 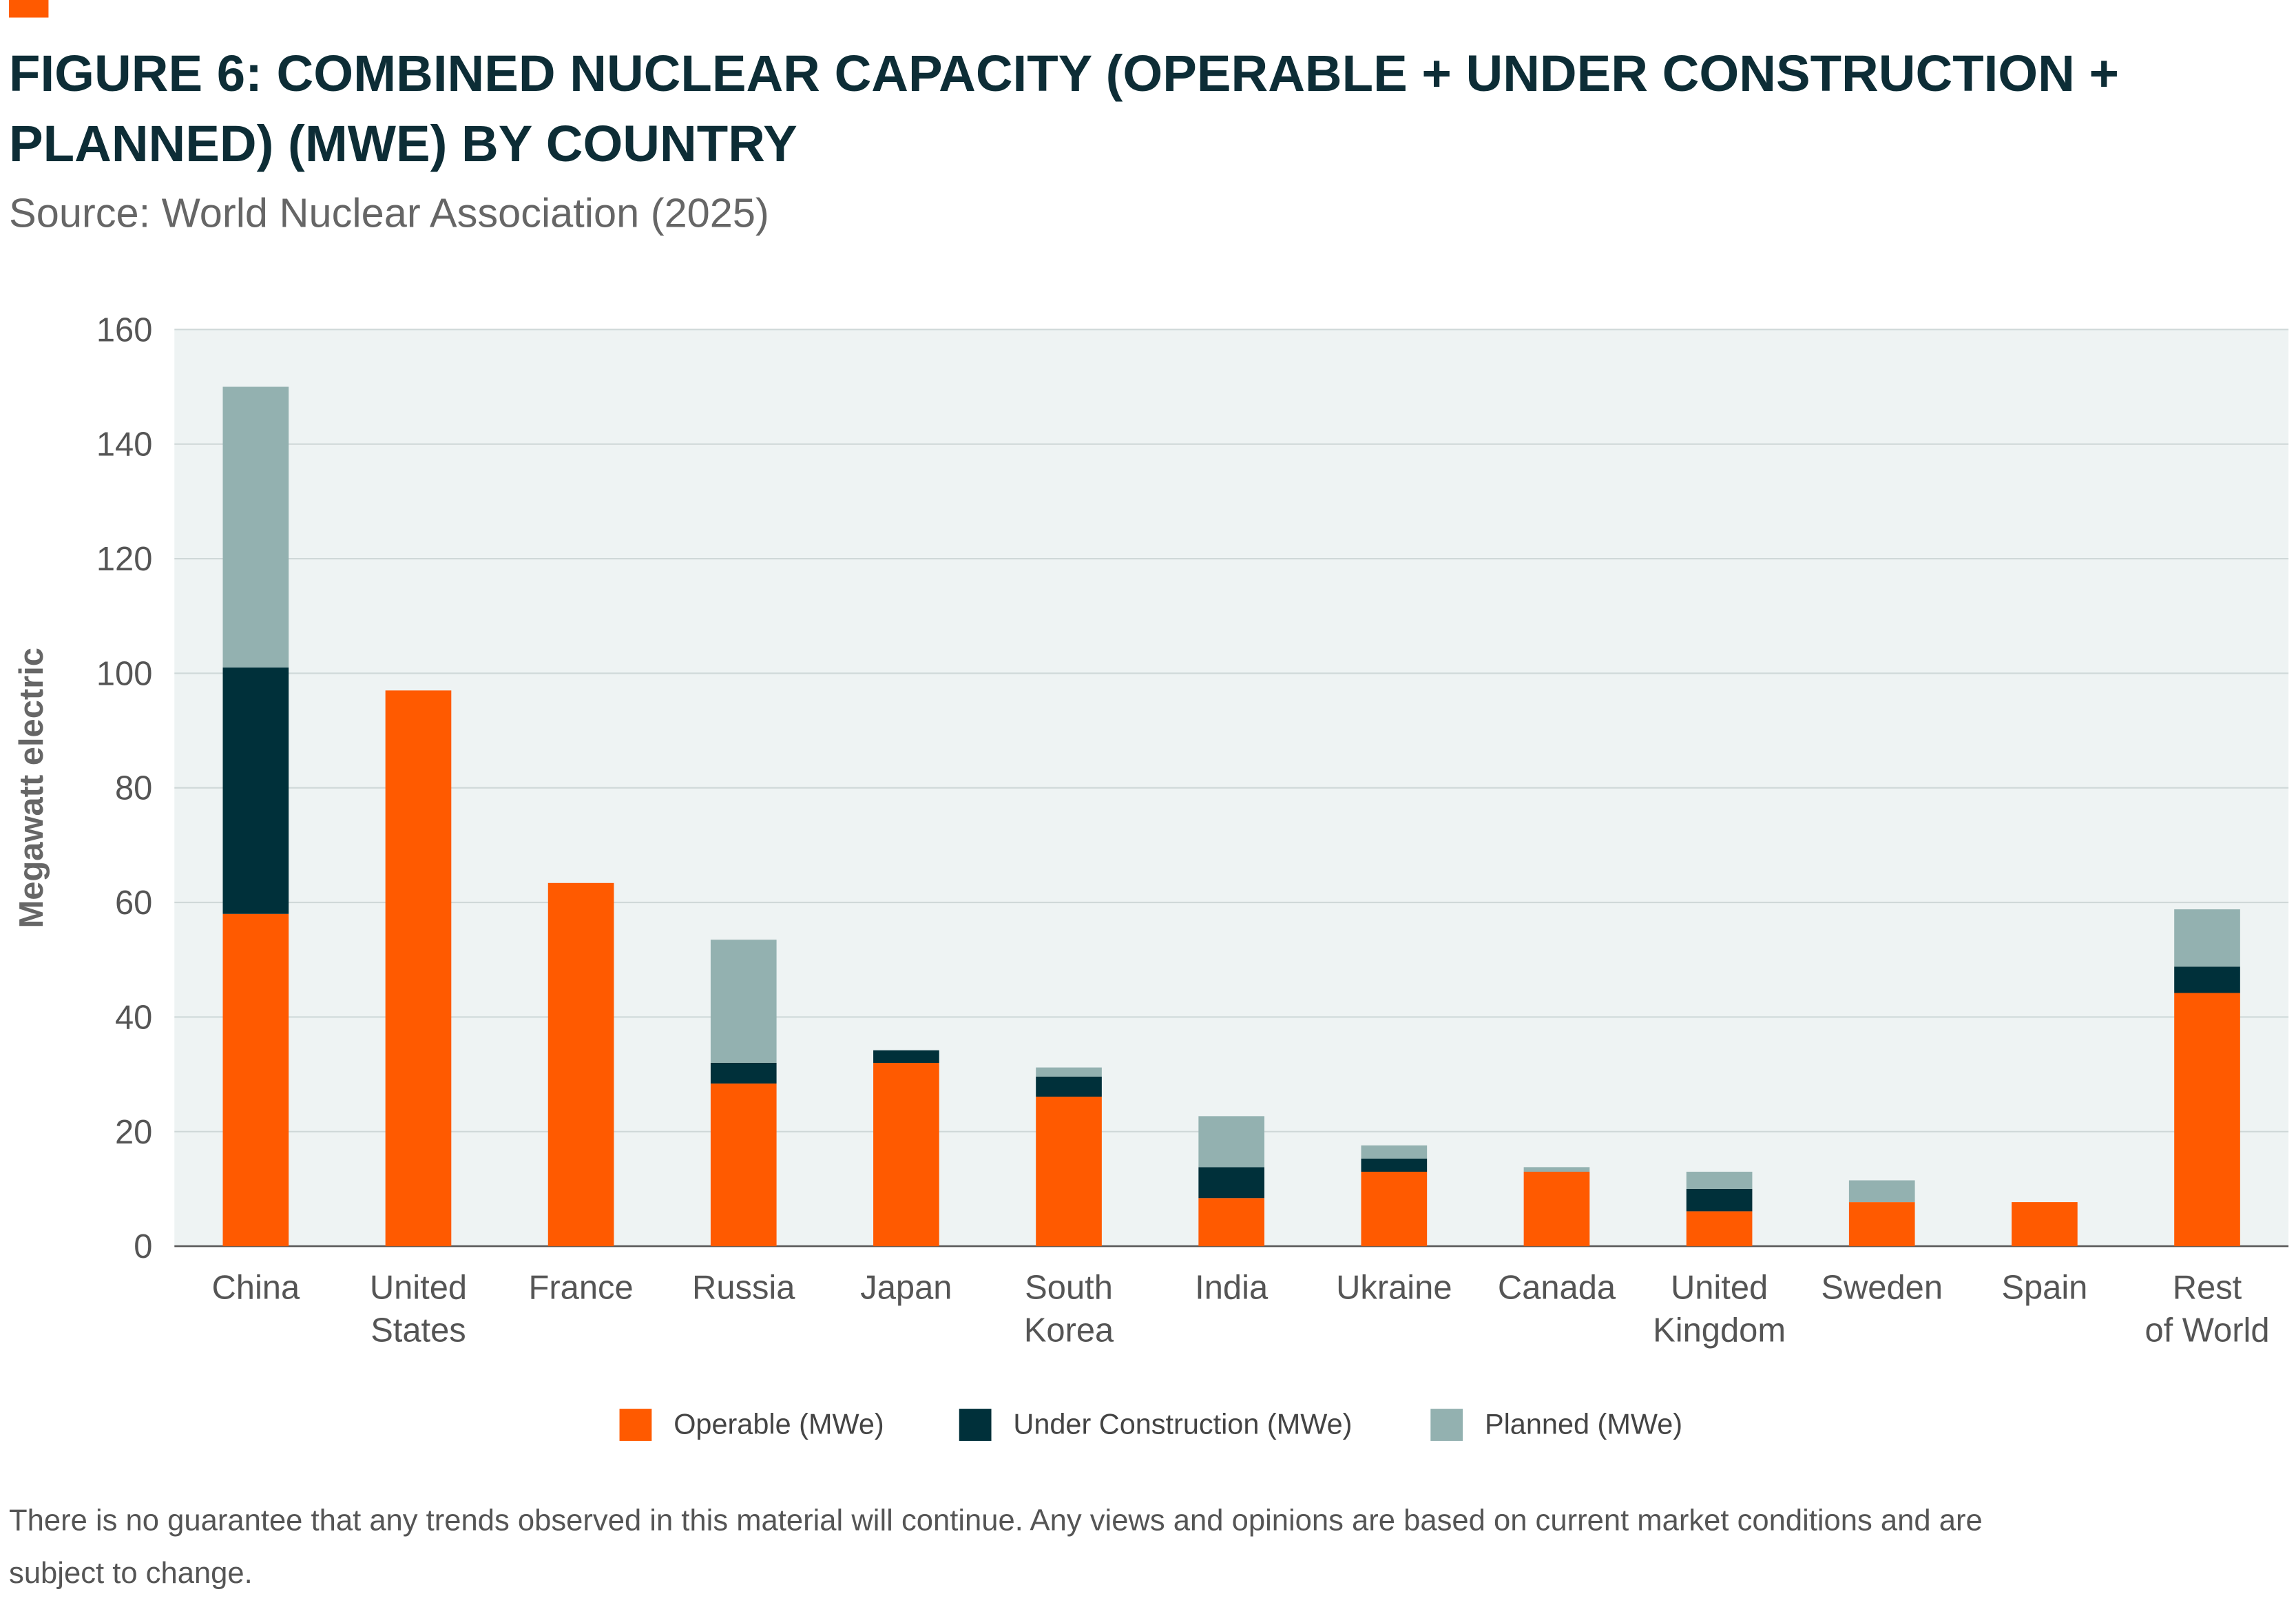 What do you see at coordinates (389, 213) in the screenshot?
I see `chart-subtitle: Source: World Nuclear Association (2025)` at bounding box center [389, 213].